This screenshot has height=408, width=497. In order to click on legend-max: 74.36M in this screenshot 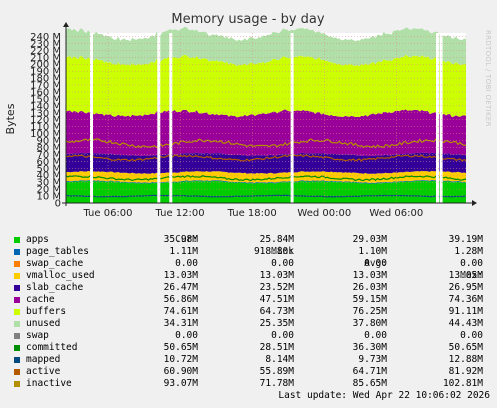, I will do `click(465, 299)`.